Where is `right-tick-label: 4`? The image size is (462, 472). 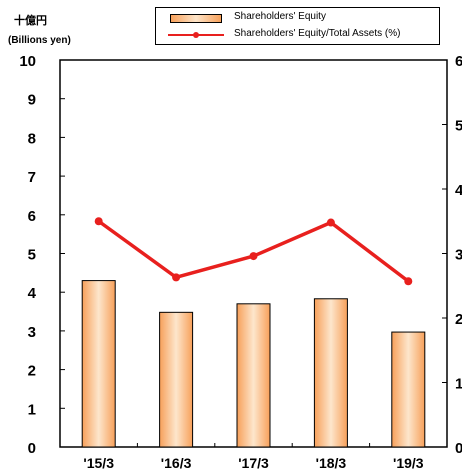
right-tick-label: 4 is located at coordinates (458, 190).